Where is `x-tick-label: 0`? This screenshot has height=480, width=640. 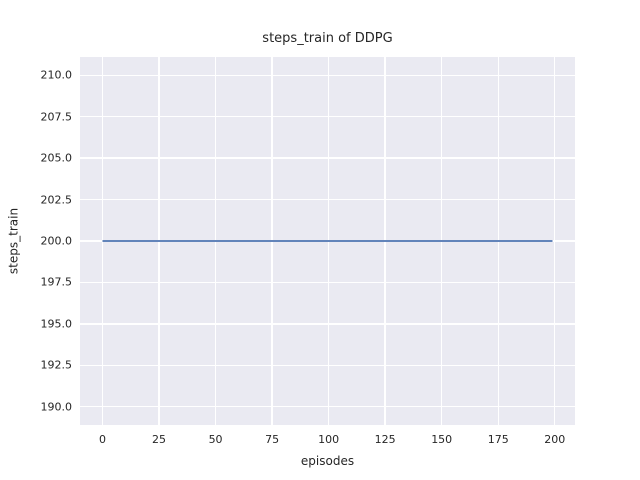 x-tick-label: 0 is located at coordinates (102, 439).